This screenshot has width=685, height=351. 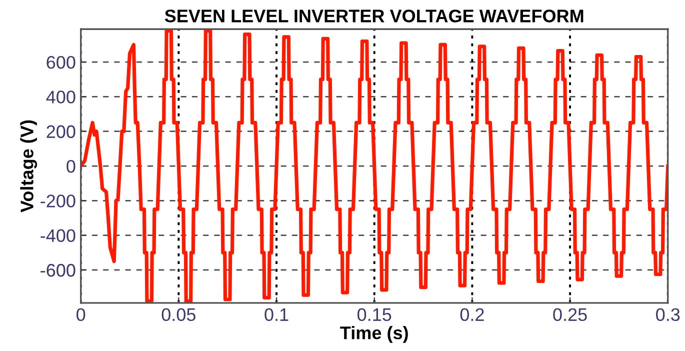 What do you see at coordinates (668, 315) in the screenshot?
I see `x-tick-label: 0.3` at bounding box center [668, 315].